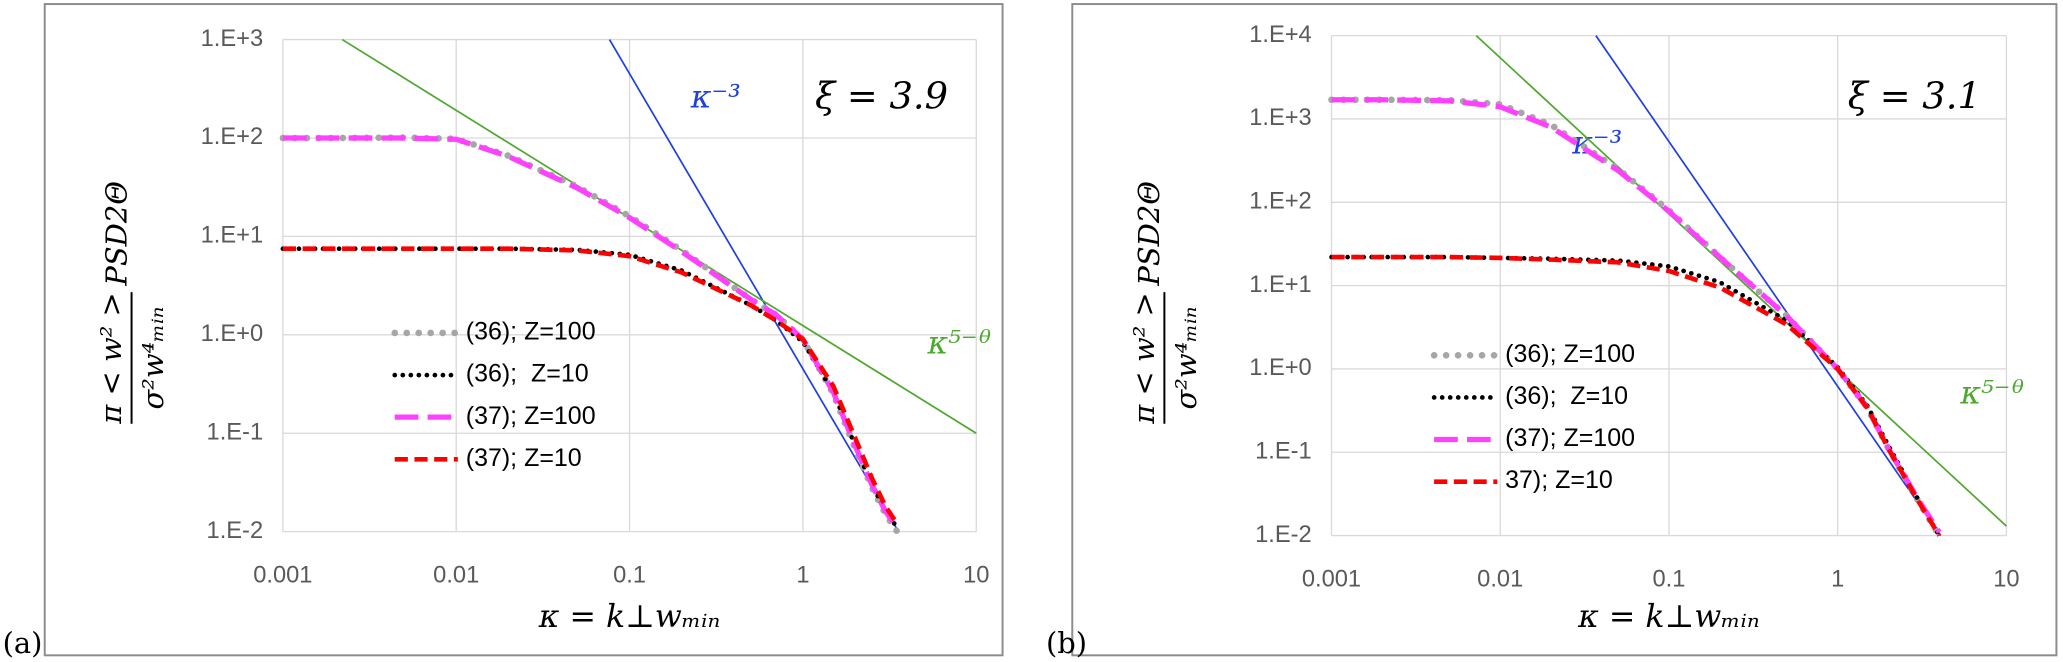 The height and width of the screenshot is (662, 2063). I want to click on reference-label: κ⁻³, so click(715, 97).